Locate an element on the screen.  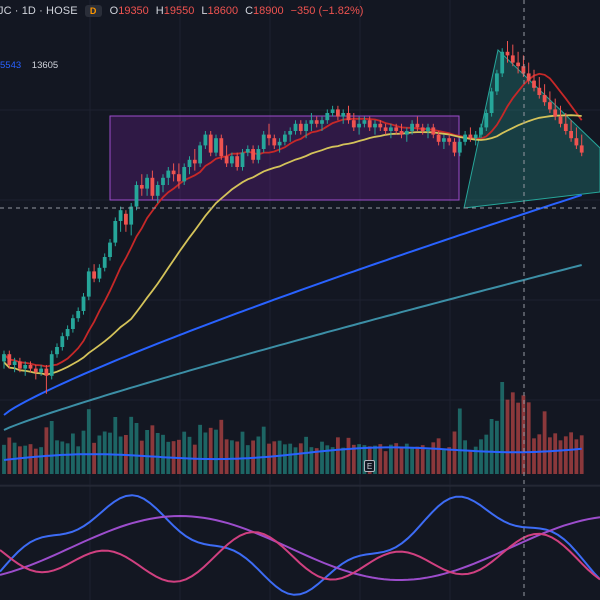
volume-bars is located at coordinates (293, 428).